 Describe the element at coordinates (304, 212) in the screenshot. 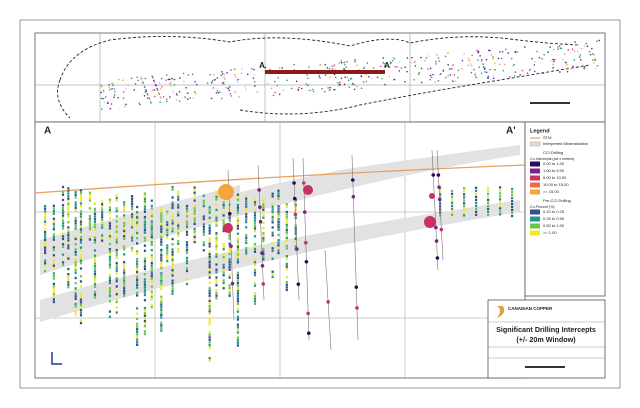

I see `intercept` at that location.